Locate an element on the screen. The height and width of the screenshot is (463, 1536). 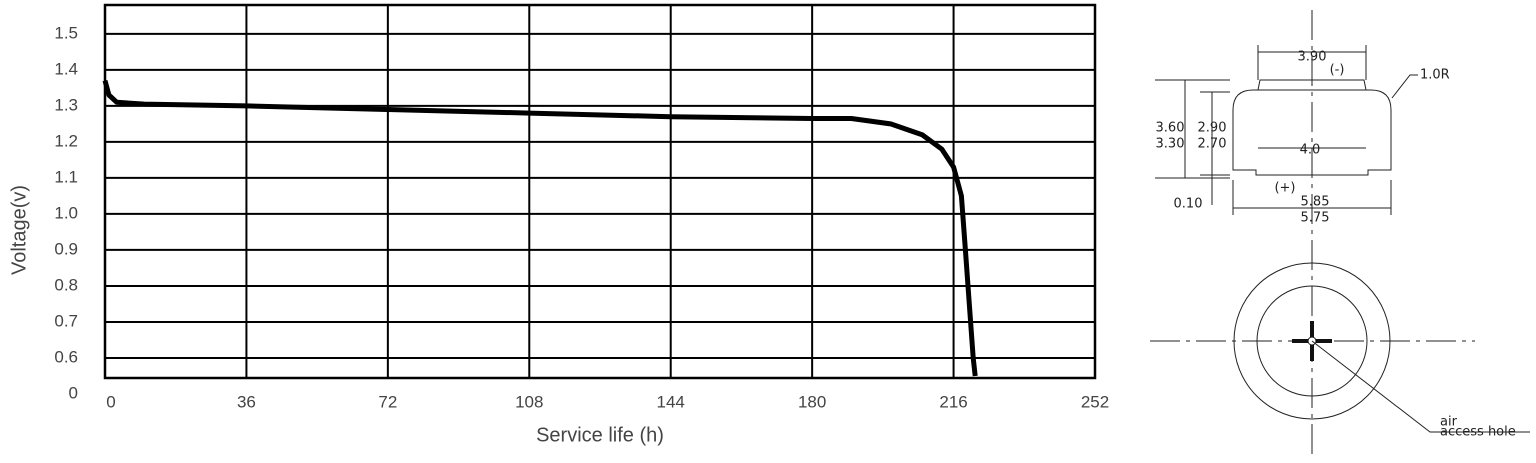
x-tick-label: 0 is located at coordinates (110, 401).